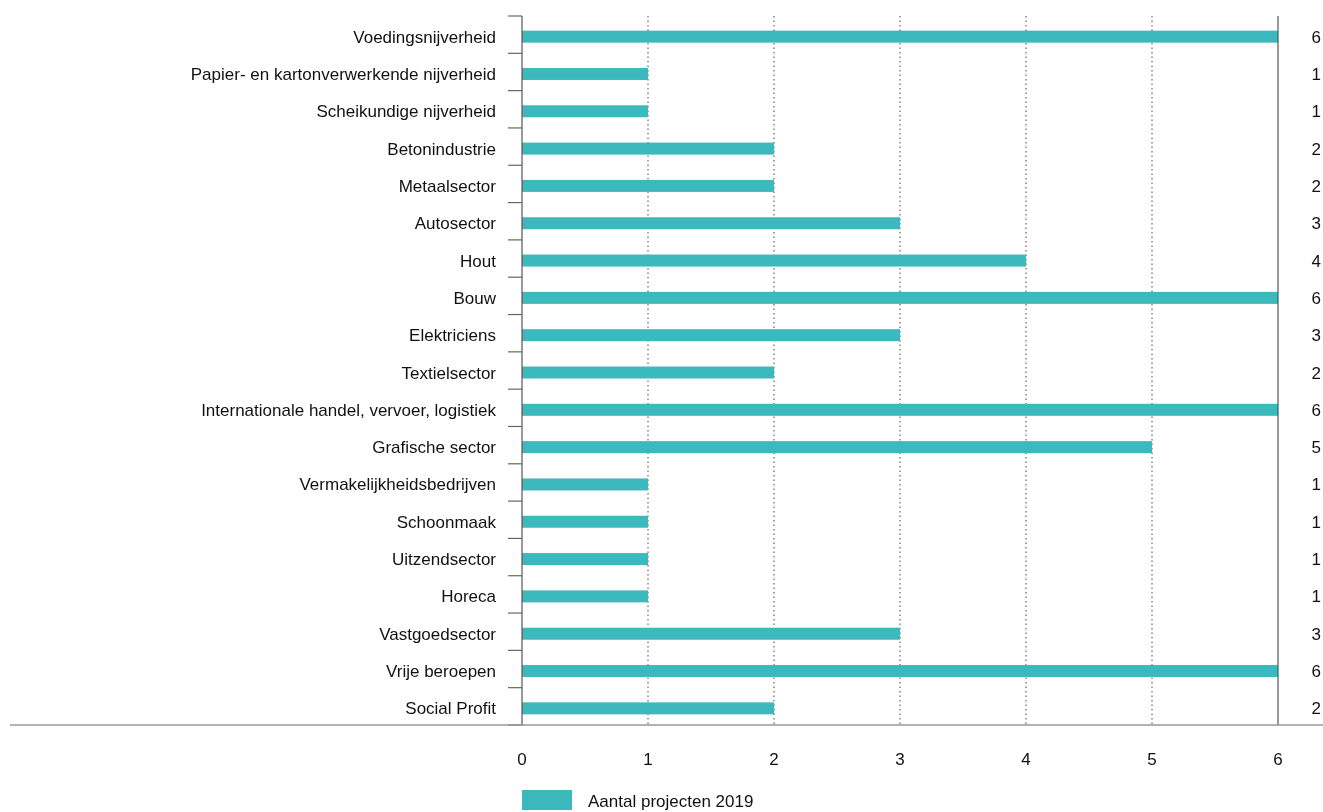  I want to click on x-tick-label: 5, so click(1152, 759).